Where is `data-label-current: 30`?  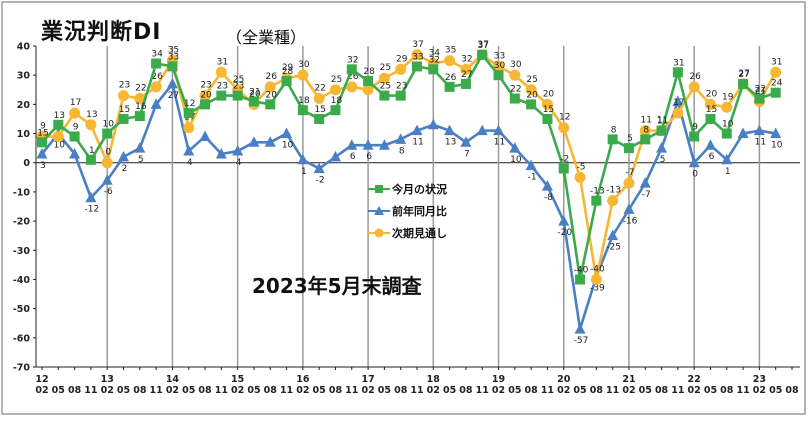 data-label-current: 30 is located at coordinates (500, 66).